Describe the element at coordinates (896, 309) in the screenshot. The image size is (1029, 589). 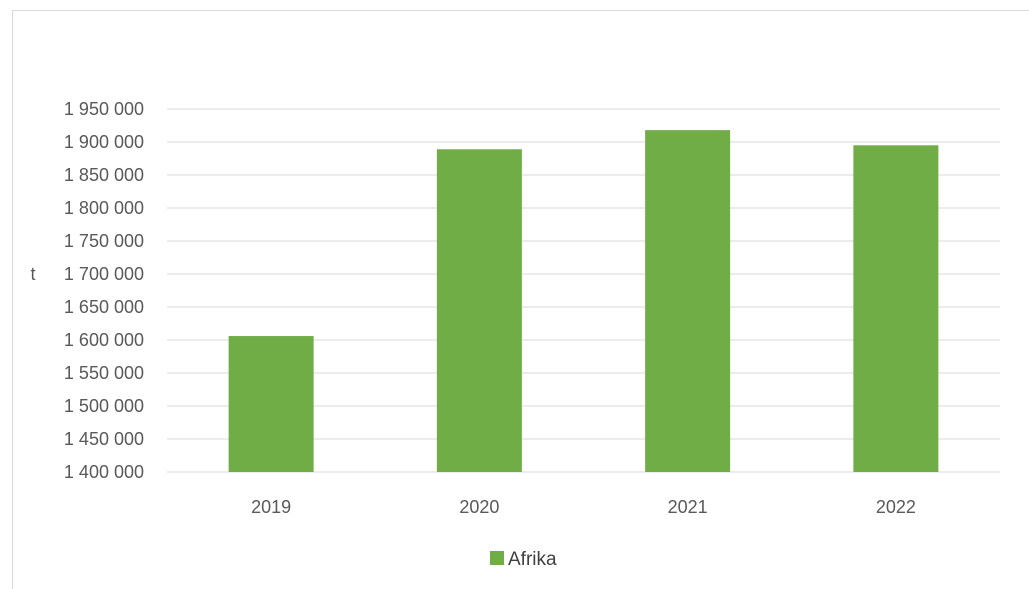
I see `bar-2022` at that location.